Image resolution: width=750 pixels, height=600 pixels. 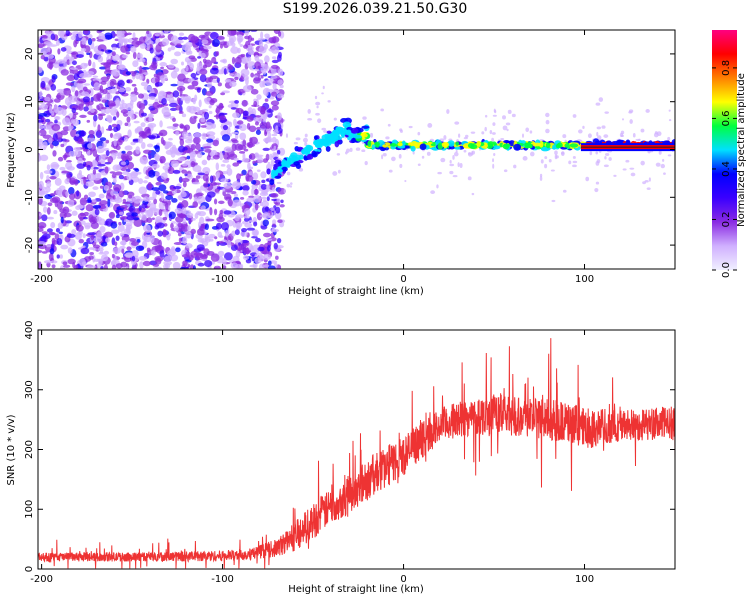 I want to click on snr-x-axis-label: Height of straight line (km), so click(x=356, y=589).